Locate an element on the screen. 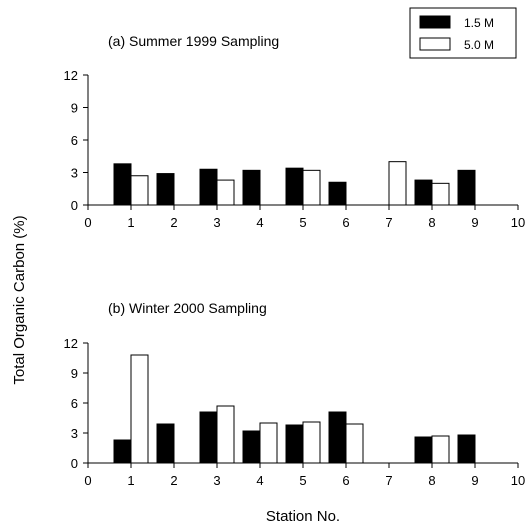  legend-label-1-5m: 1.5 M is located at coordinates (479, 23).